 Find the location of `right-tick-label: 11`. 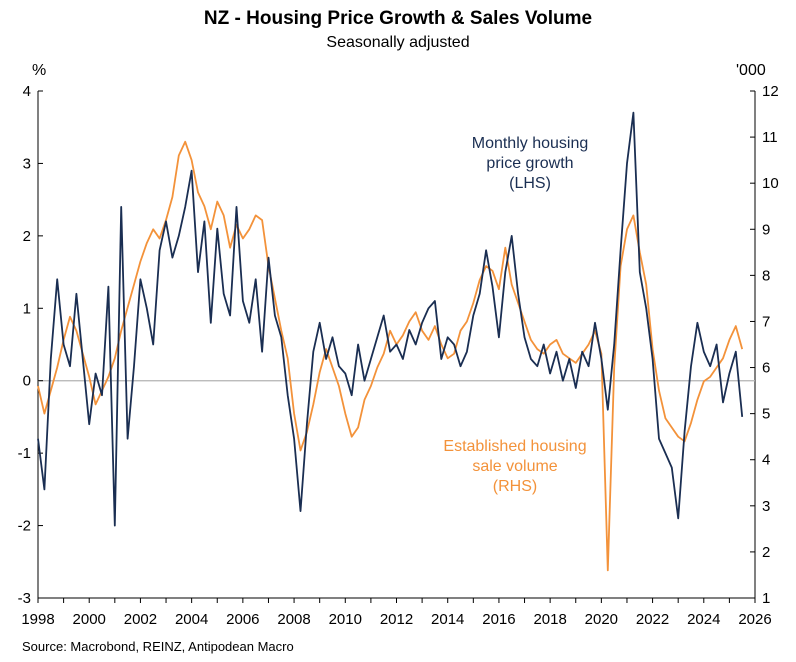

right-tick-label: 11 is located at coordinates (770, 137).